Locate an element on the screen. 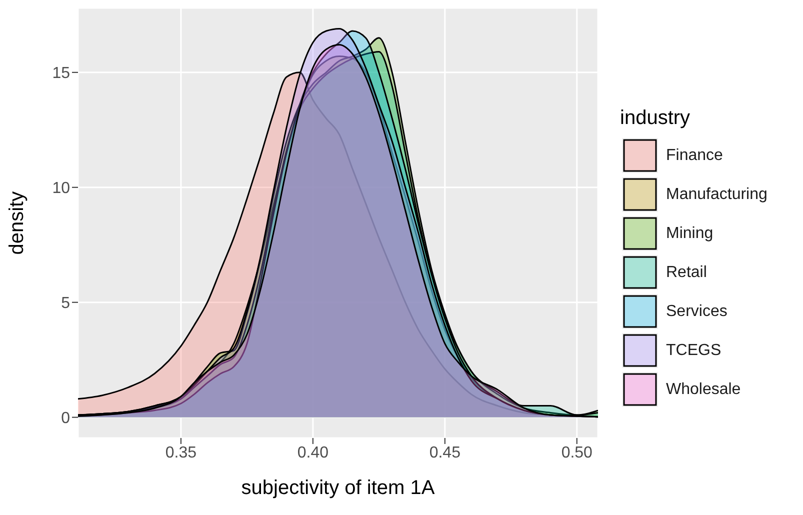 The width and height of the screenshot is (803, 515). y-axis-title: density is located at coordinates (17, 223).